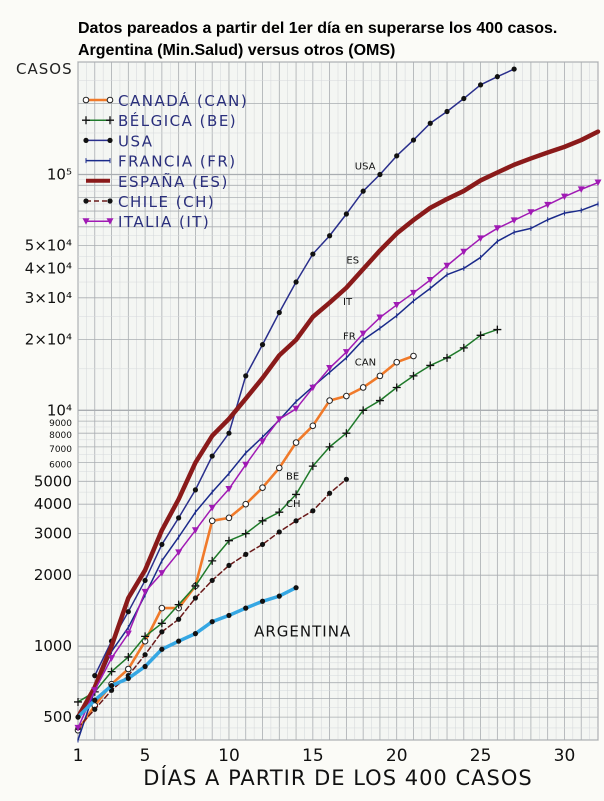 This screenshot has width=604, height=801. What do you see at coordinates (397, 756) in the screenshot?
I see `x-tick-label: 20` at bounding box center [397, 756].